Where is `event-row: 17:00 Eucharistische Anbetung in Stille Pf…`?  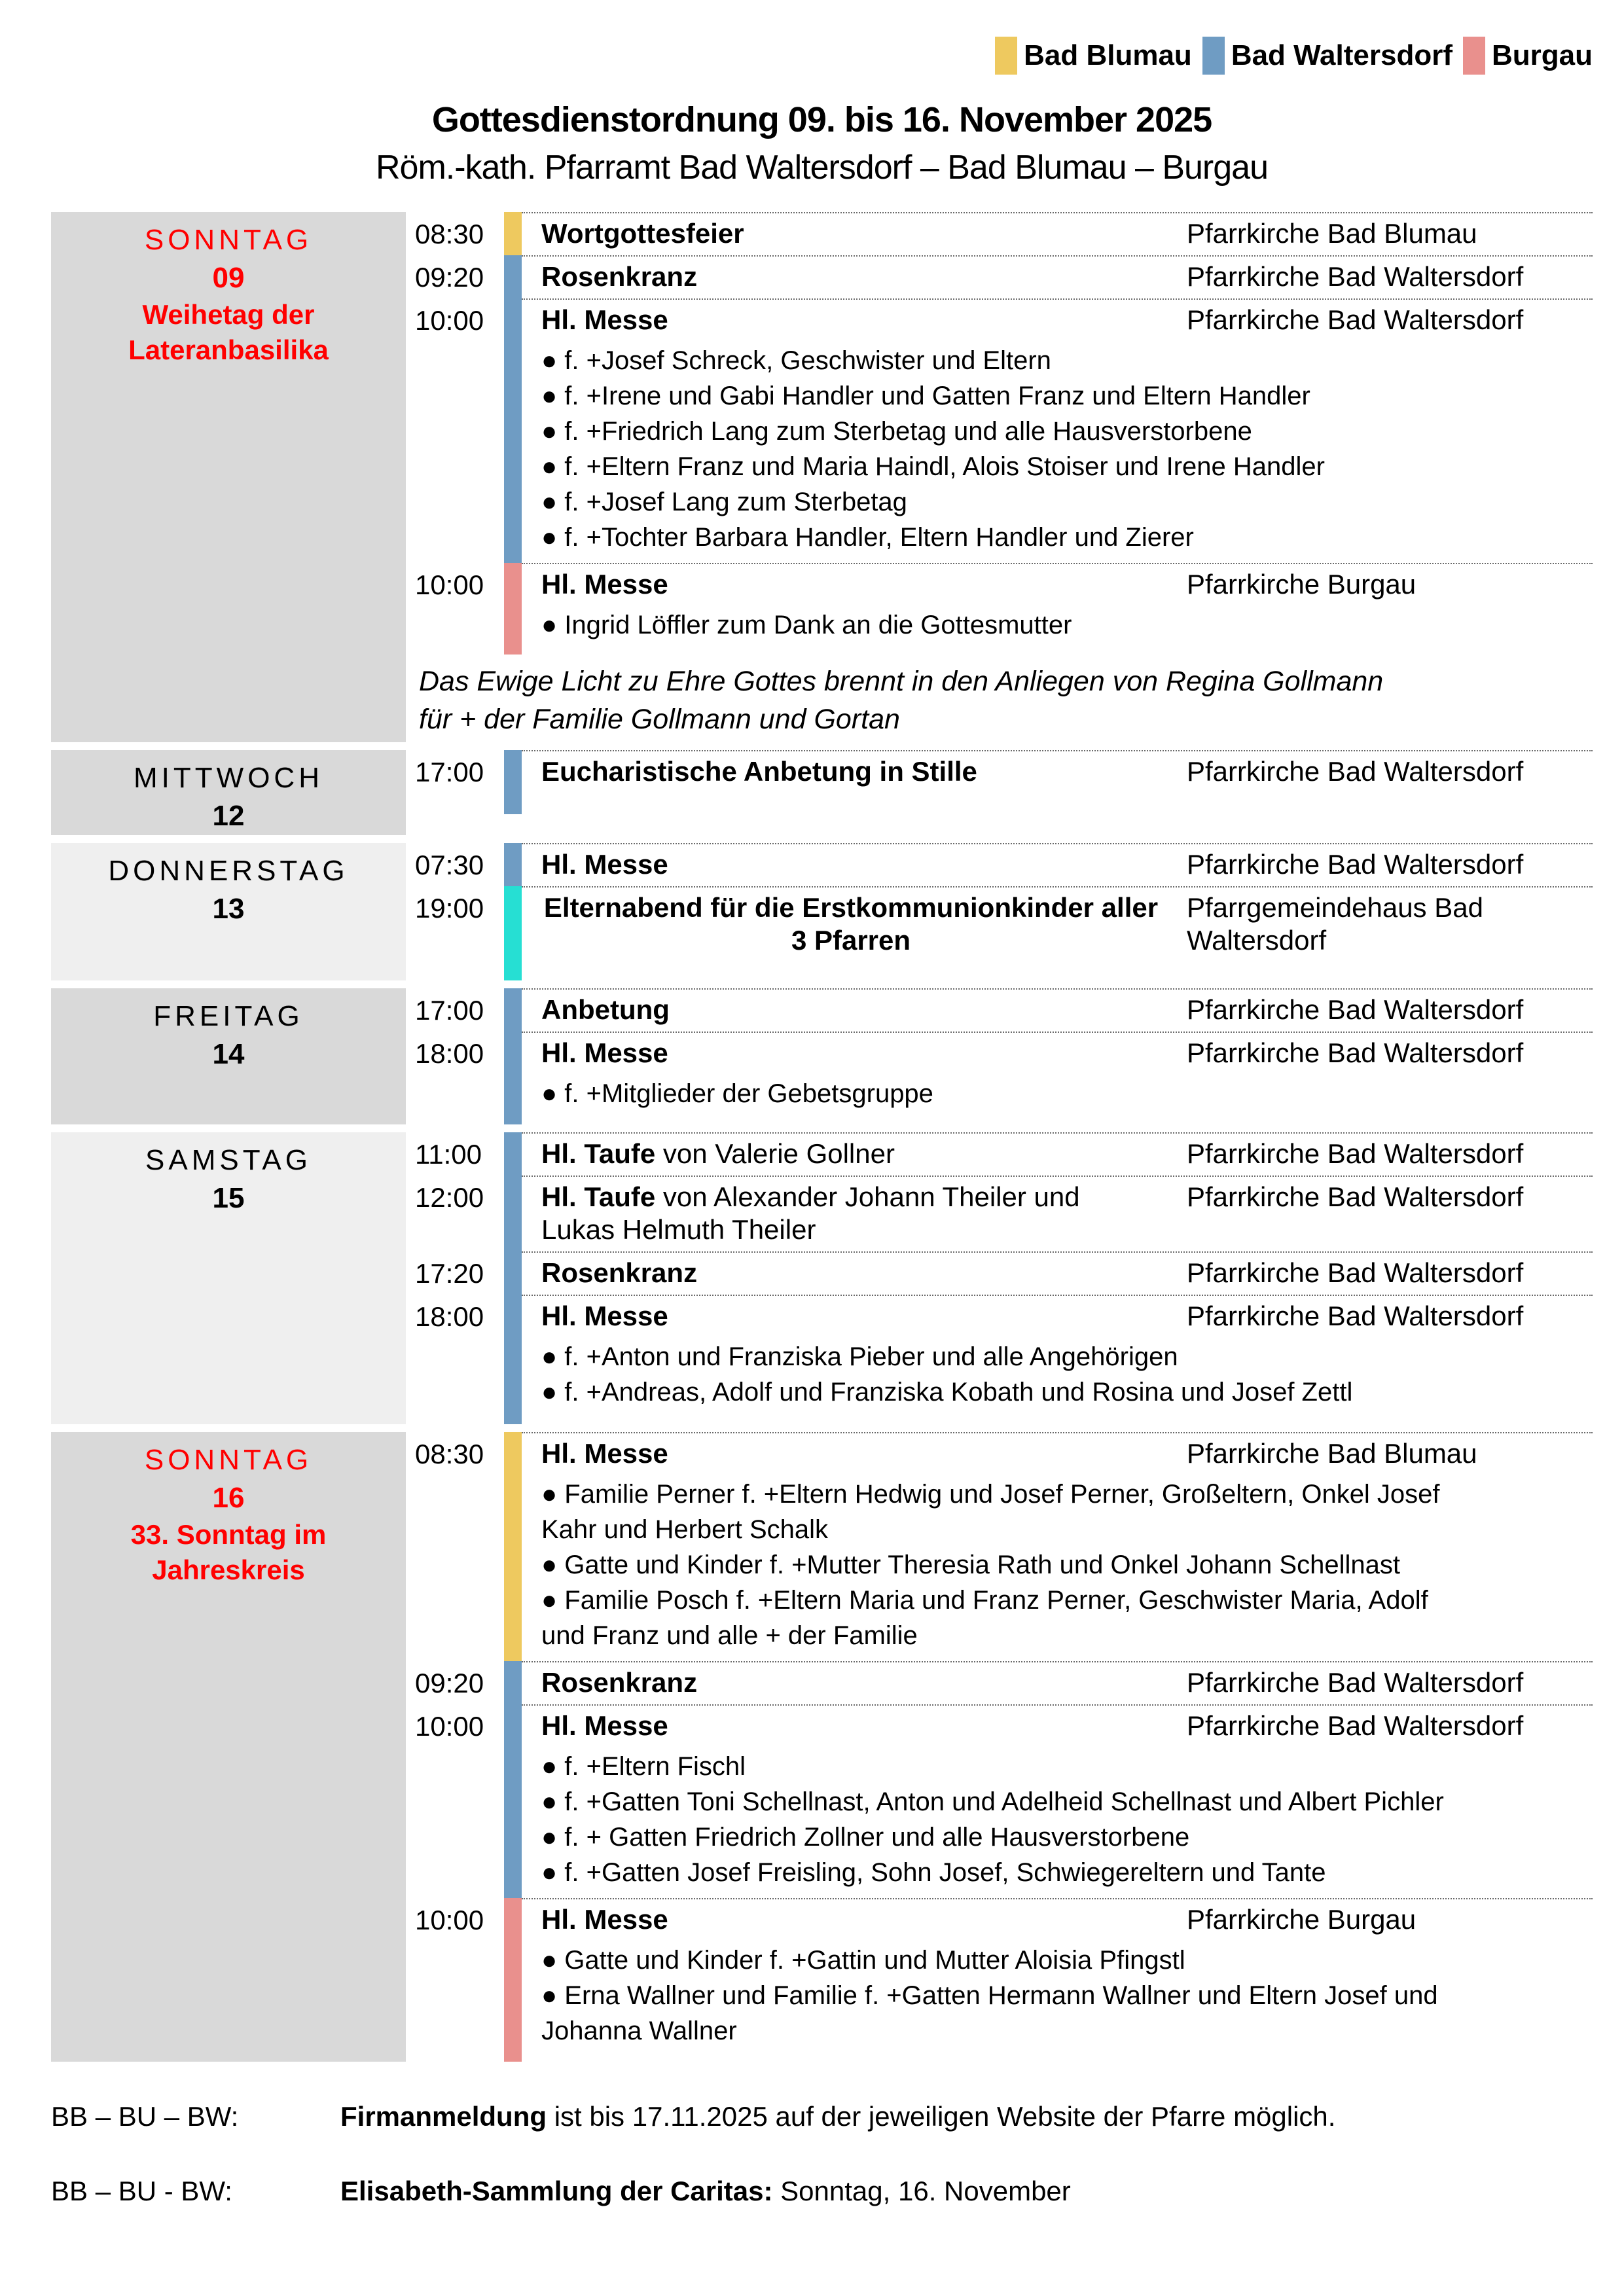
event-row: 17:00 Eucharistische Anbetung in Stille Pf… is located at coordinates (999, 782).